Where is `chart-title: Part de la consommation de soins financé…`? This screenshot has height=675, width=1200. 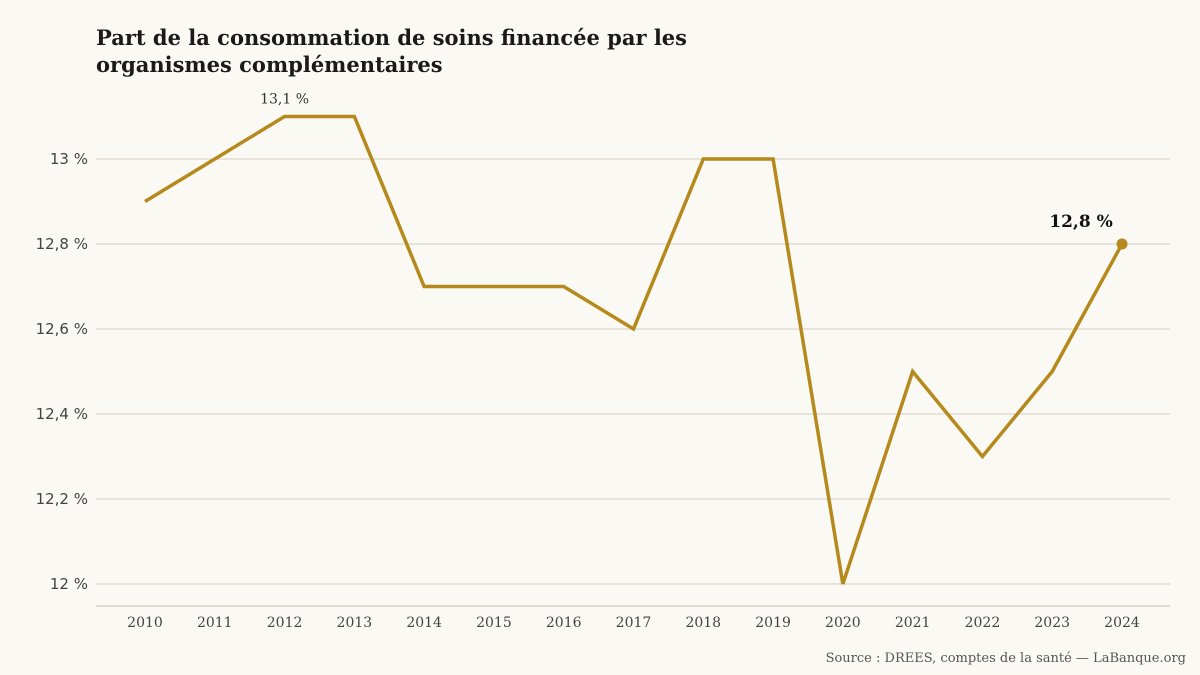 chart-title: Part de la consommation de soins financé… is located at coordinates (391, 51).